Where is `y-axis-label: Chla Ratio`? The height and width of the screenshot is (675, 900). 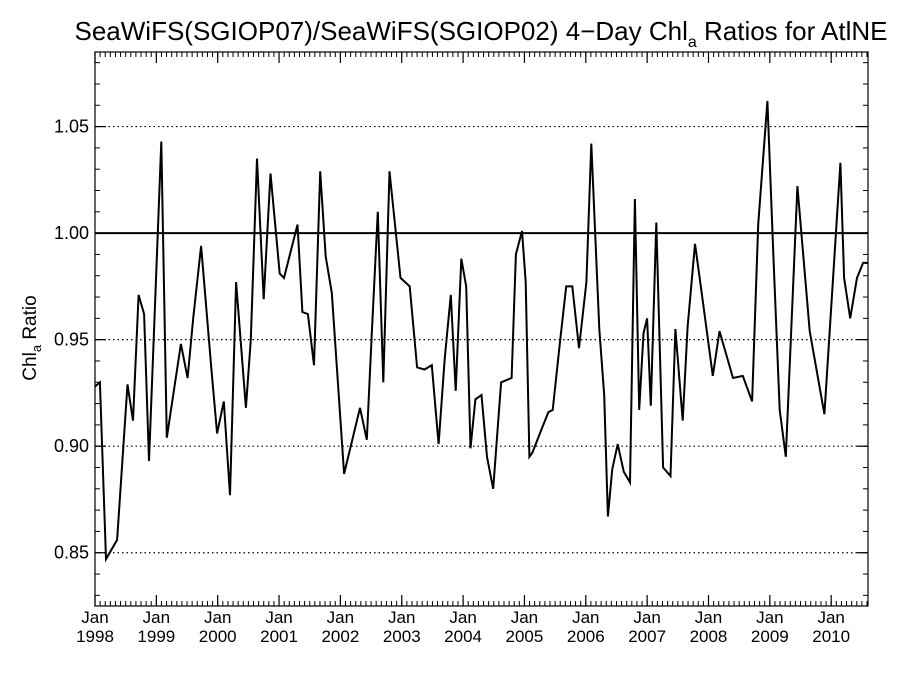 y-axis-label: Chla Ratio is located at coordinates (32, 337).